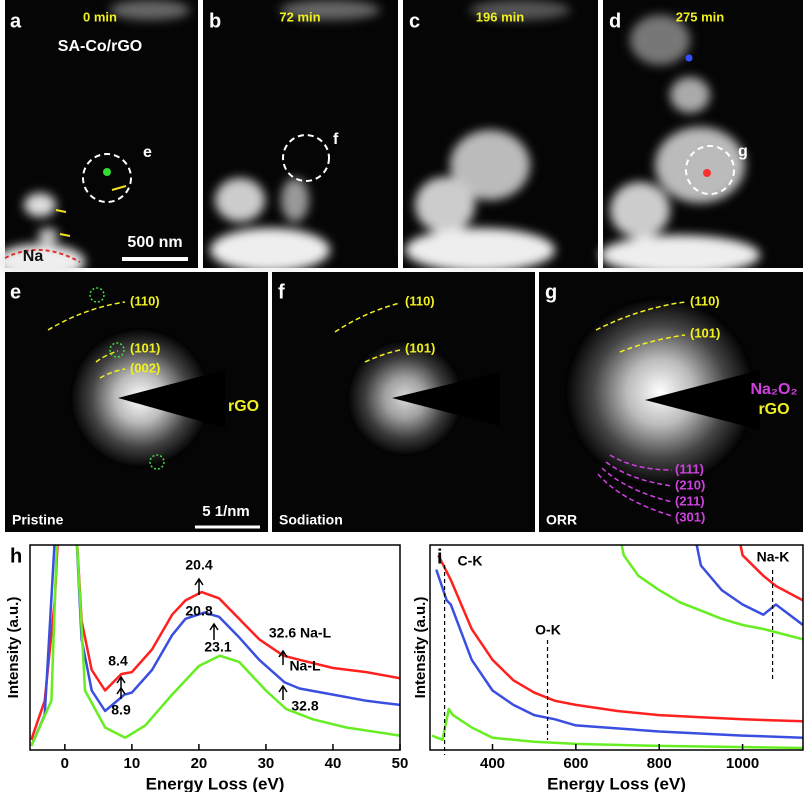 This screenshot has height=792, width=806. What do you see at coordinates (690, 484) in the screenshot?
I see `ring-label: (210)` at bounding box center [690, 484].